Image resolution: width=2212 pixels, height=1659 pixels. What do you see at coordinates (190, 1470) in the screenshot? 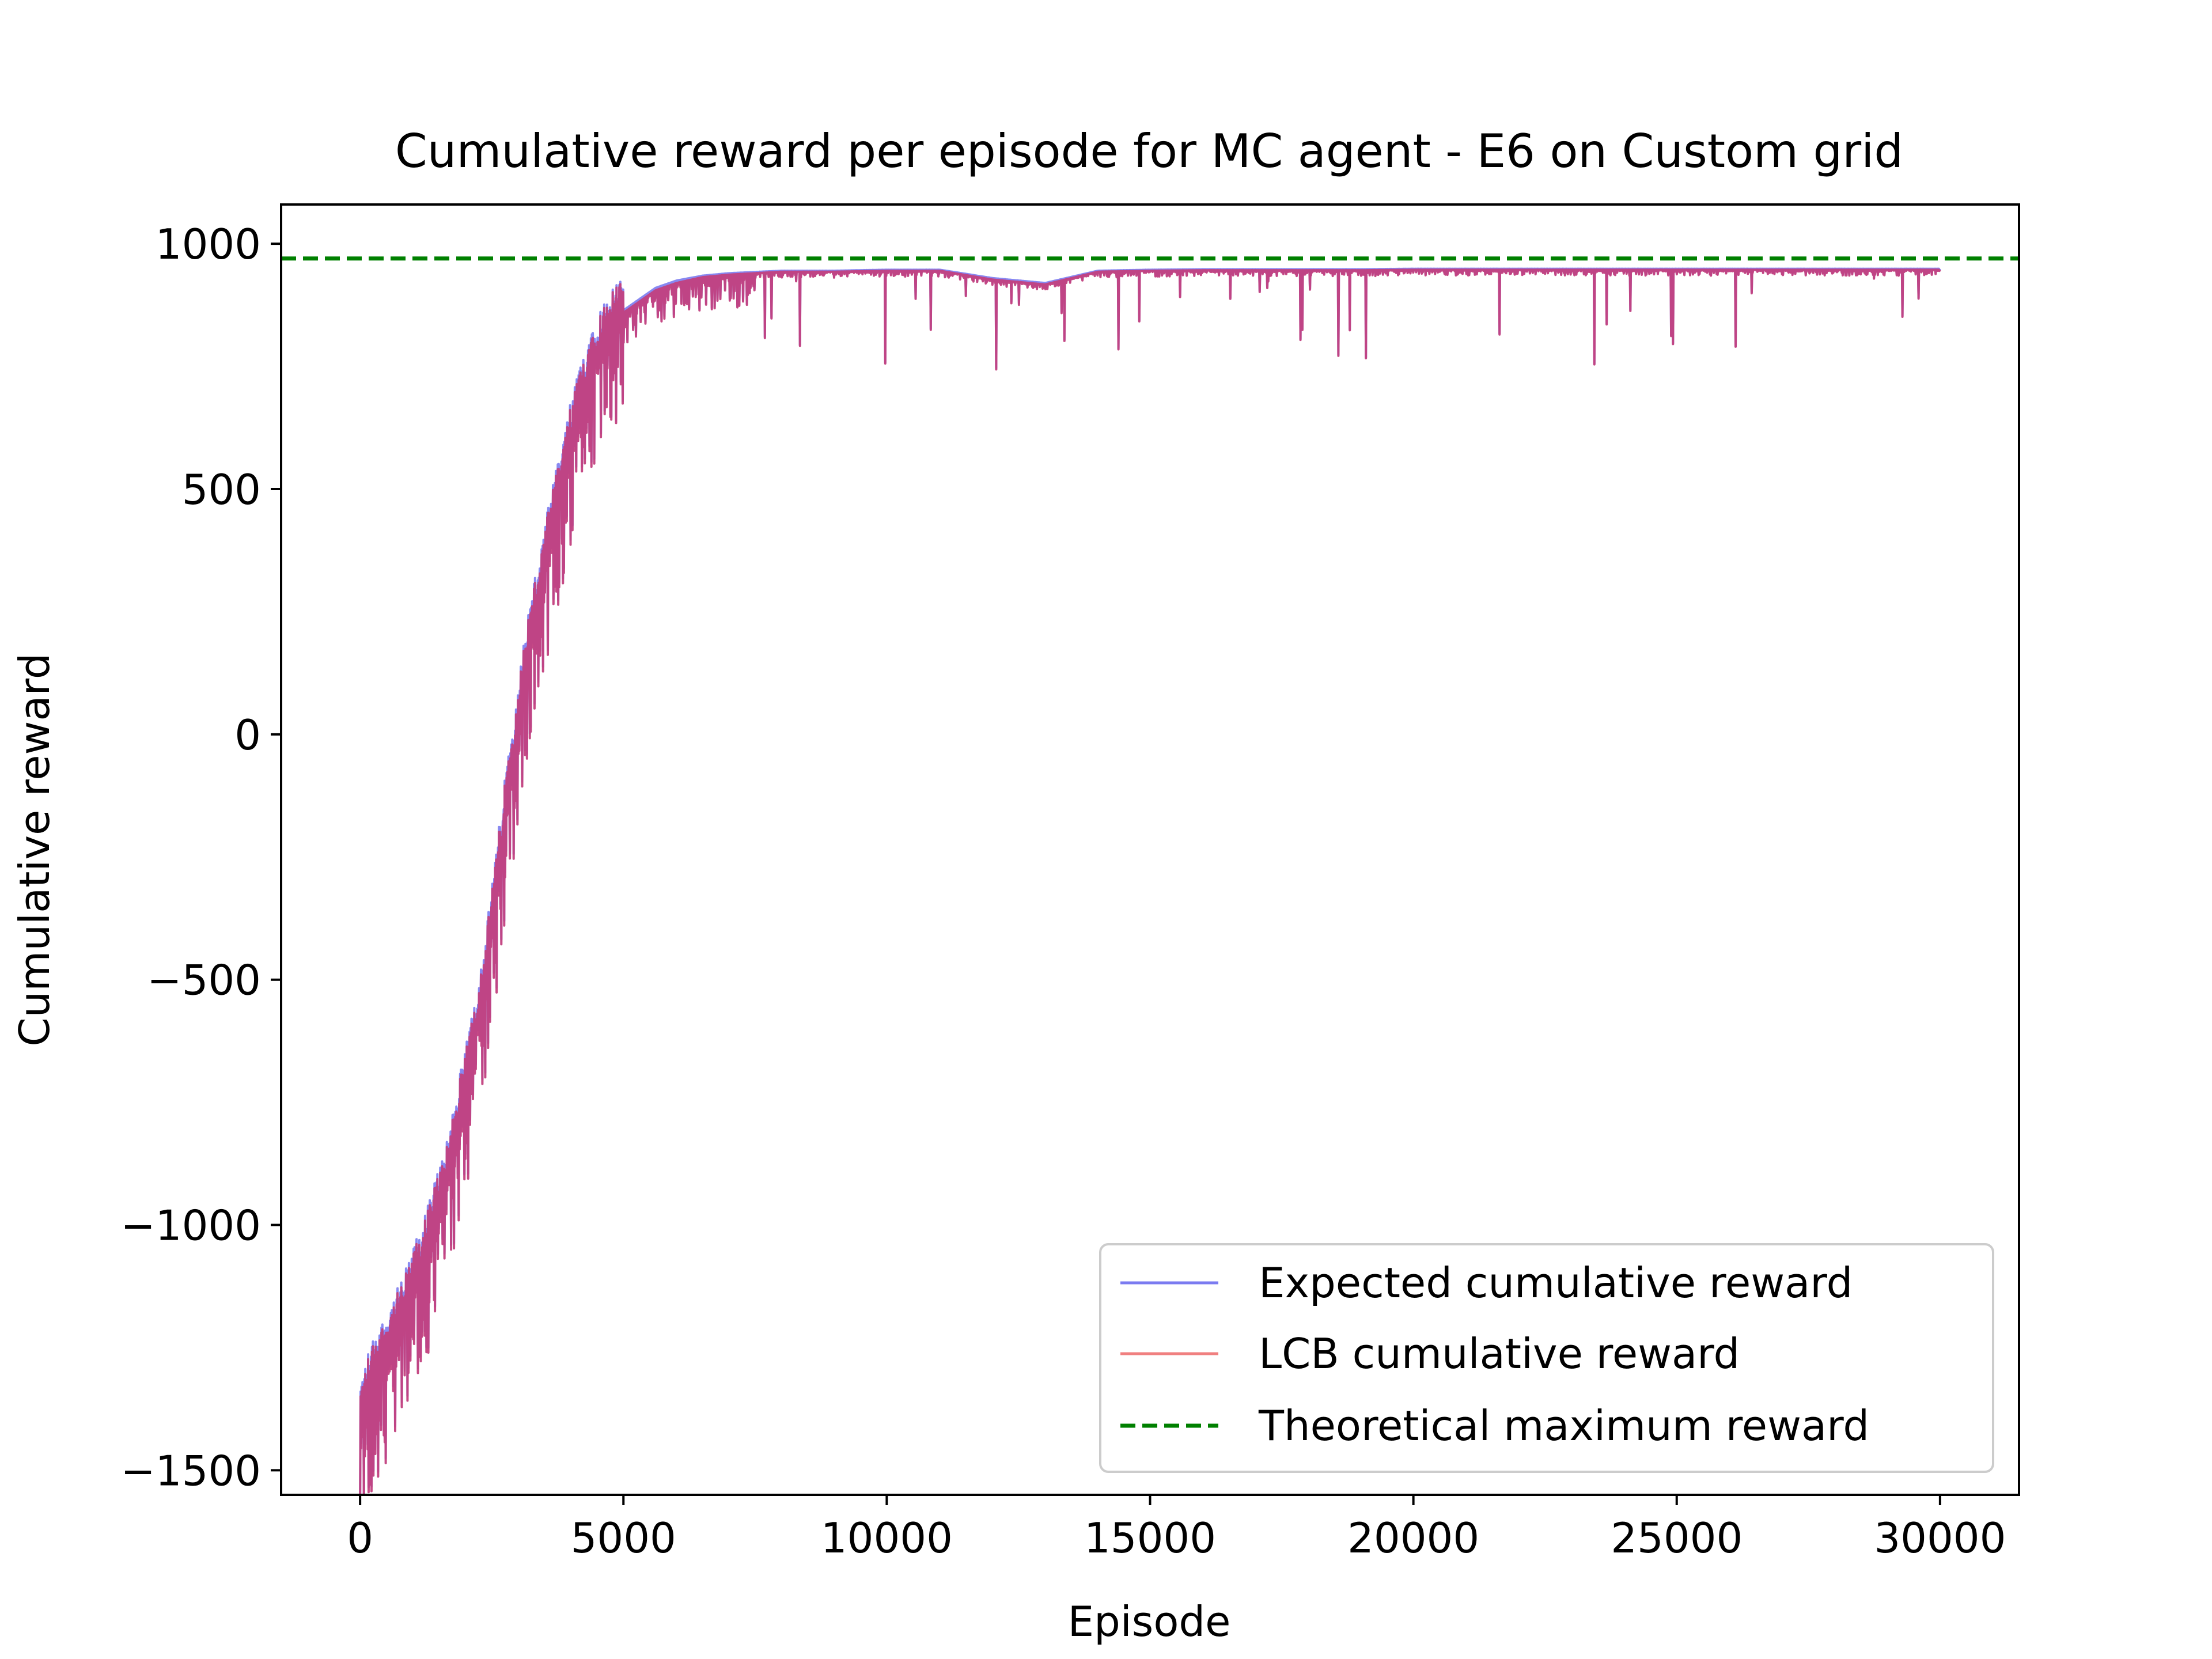
I see `y-tick-label: −1500` at bounding box center [190, 1470].